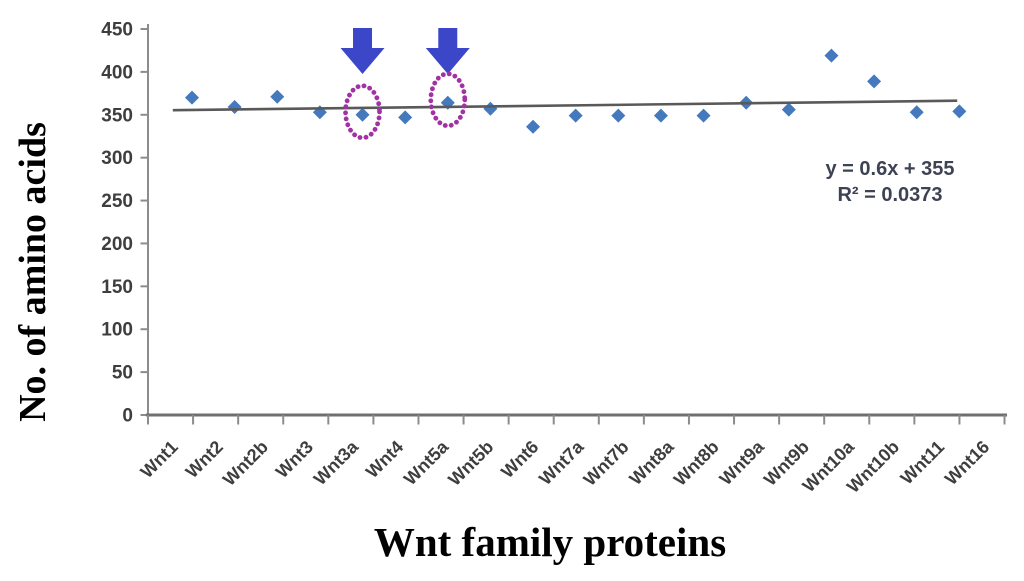 The height and width of the screenshot is (581, 1024). Describe the element at coordinates (336, 462) in the screenshot. I see `x-category-label: Wnt3a` at that location.